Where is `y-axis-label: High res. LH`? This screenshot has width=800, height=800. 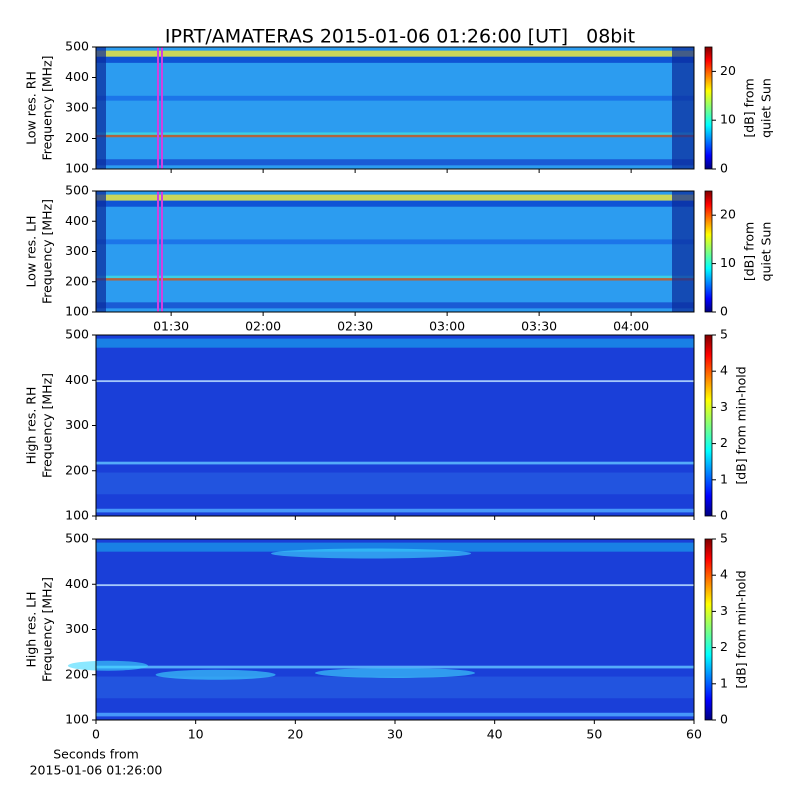
y-axis-label: High res. LH is located at coordinates (31, 629).